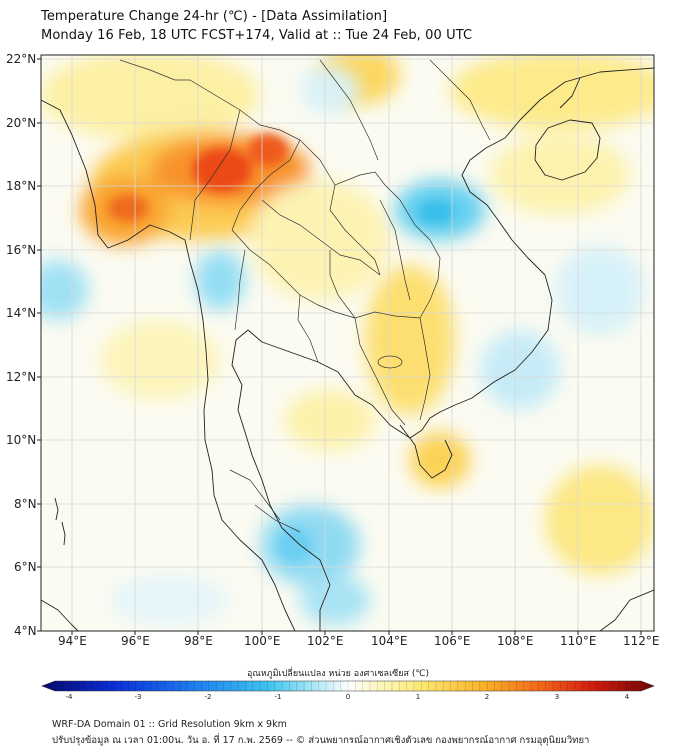 This screenshot has height=756, width=676. What do you see at coordinates (21, 123) in the screenshot?
I see `lat-label: 20°N` at bounding box center [21, 123].